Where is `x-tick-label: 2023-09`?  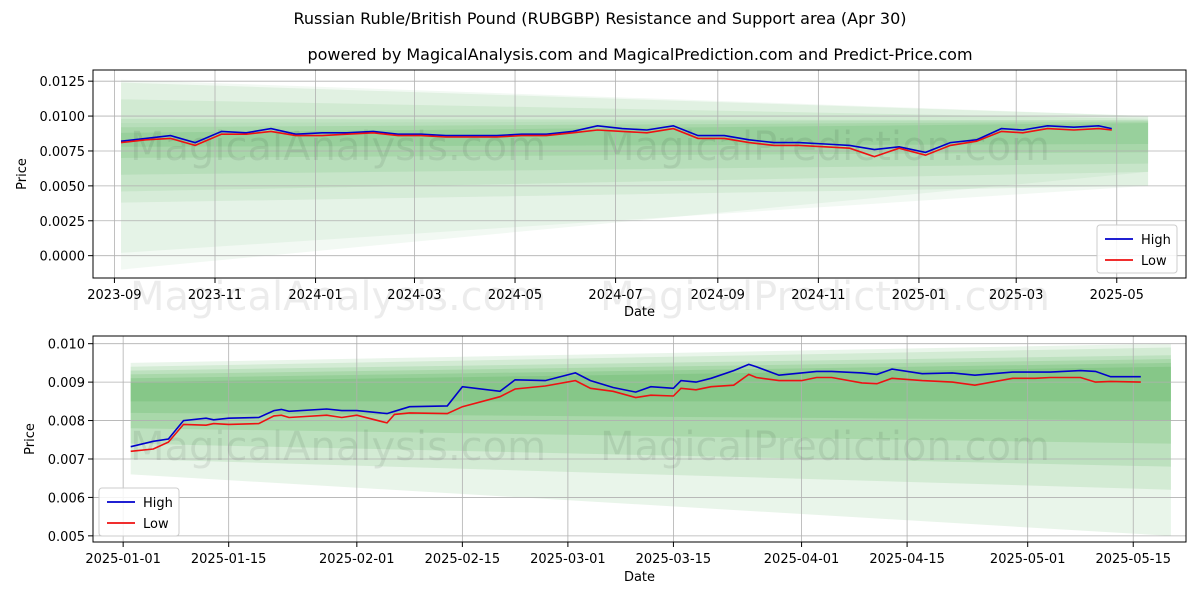
x-tick-label: 2023-09 is located at coordinates (114, 295).